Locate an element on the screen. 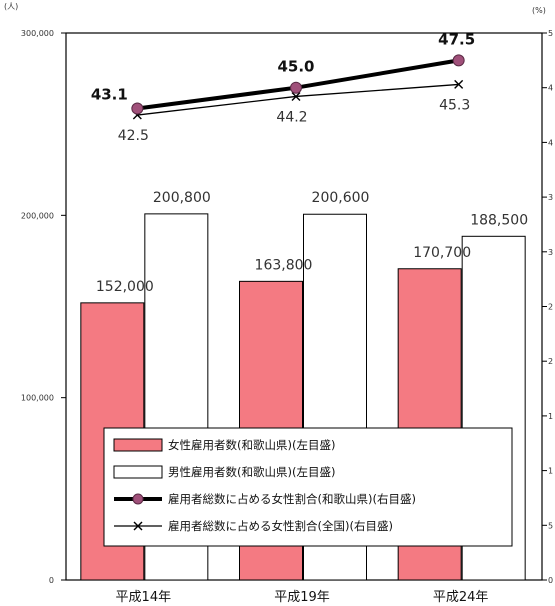  category-label: 平成14年 is located at coordinates (144, 597).